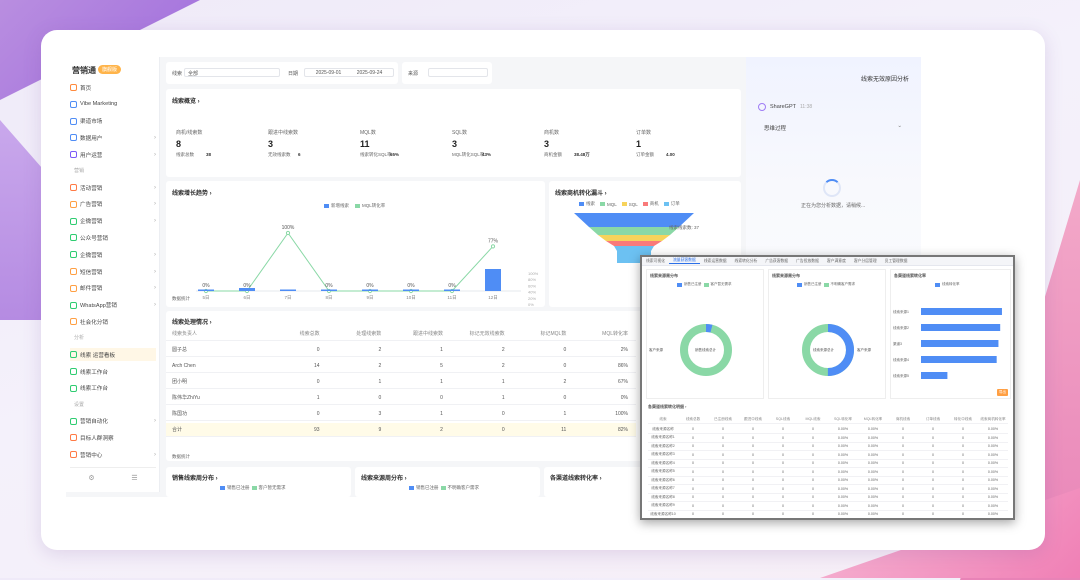 The width and height of the screenshot is (1080, 580). What do you see at coordinates (195, 479) in the screenshot?
I see `bottom-card-1-title: 销售线索周分布 ›` at bounding box center [195, 479].